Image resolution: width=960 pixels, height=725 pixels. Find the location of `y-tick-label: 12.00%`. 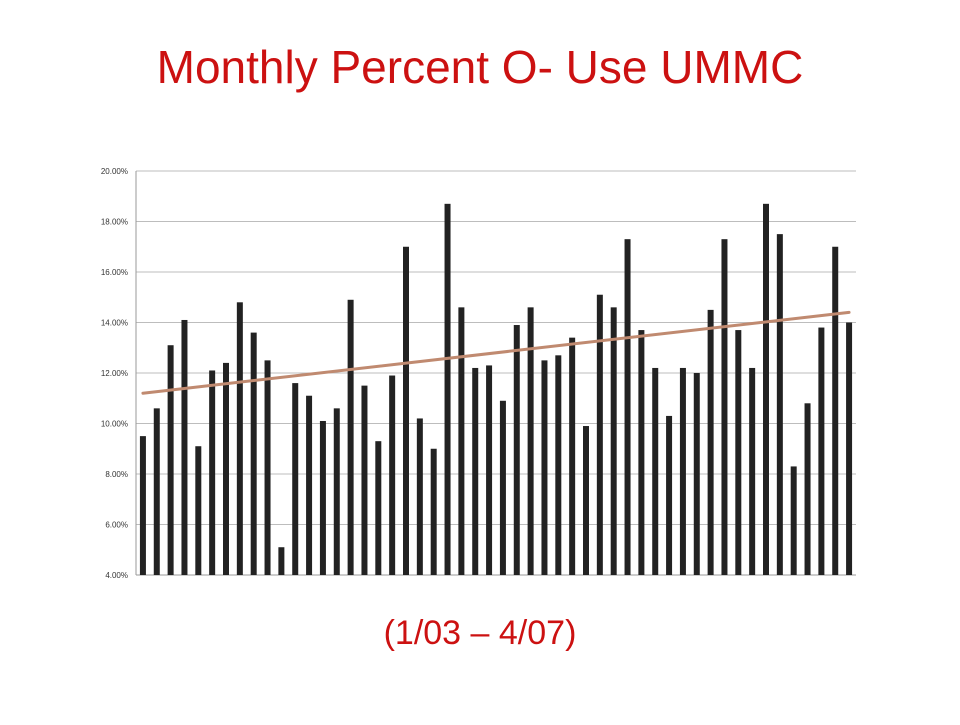

y-tick-label: 12.00% is located at coordinates (114, 373).